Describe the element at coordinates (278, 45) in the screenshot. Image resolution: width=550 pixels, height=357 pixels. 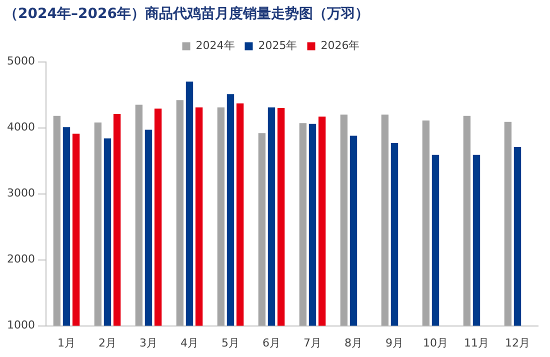
I see `legend-label: 2025年` at that location.